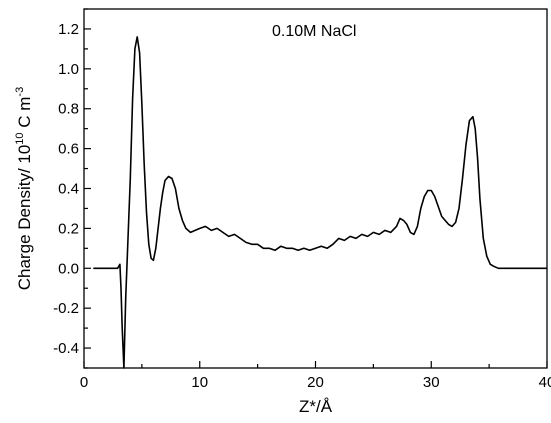  What do you see at coordinates (68, 228) in the screenshot?
I see `y-tick-label: 0.2` at bounding box center [68, 228].